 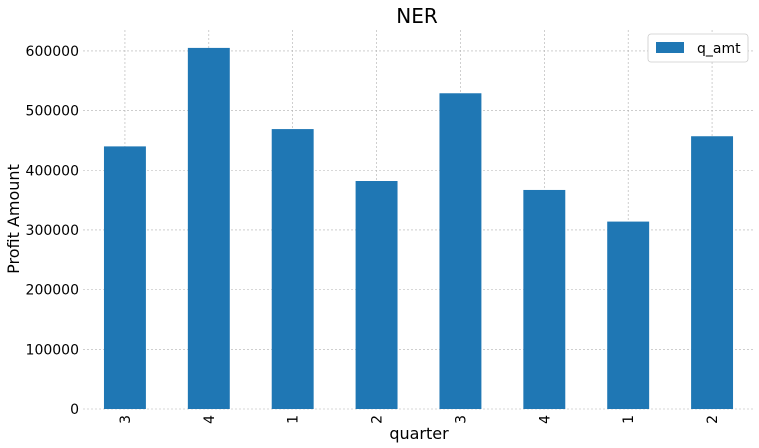 I want to click on y-tick-label: 0, so click(x=74, y=410).